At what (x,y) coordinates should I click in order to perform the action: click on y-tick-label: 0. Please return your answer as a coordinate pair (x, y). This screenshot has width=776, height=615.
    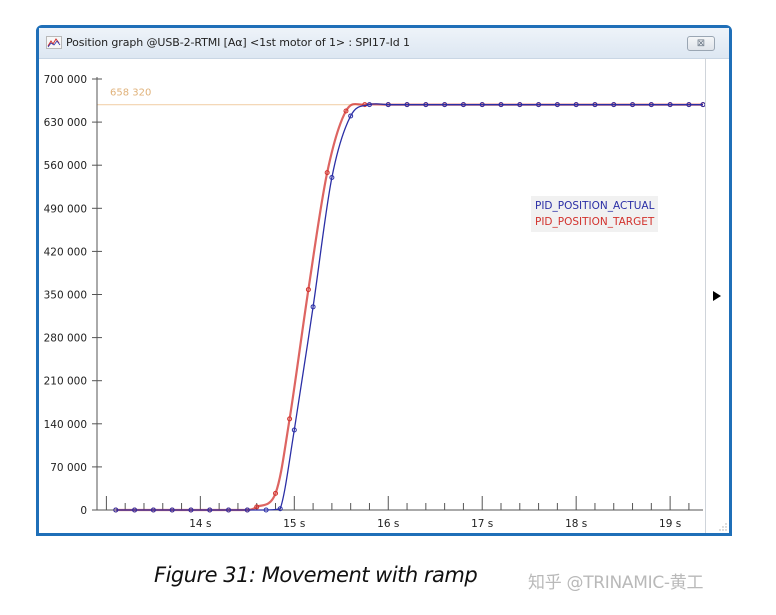
    Looking at the image, I should click on (83, 511).